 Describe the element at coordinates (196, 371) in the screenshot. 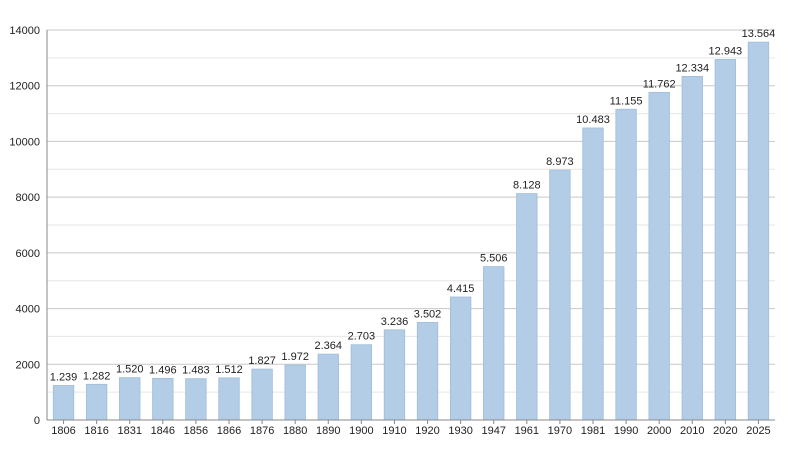

I see `data-label: 1.483` at that location.